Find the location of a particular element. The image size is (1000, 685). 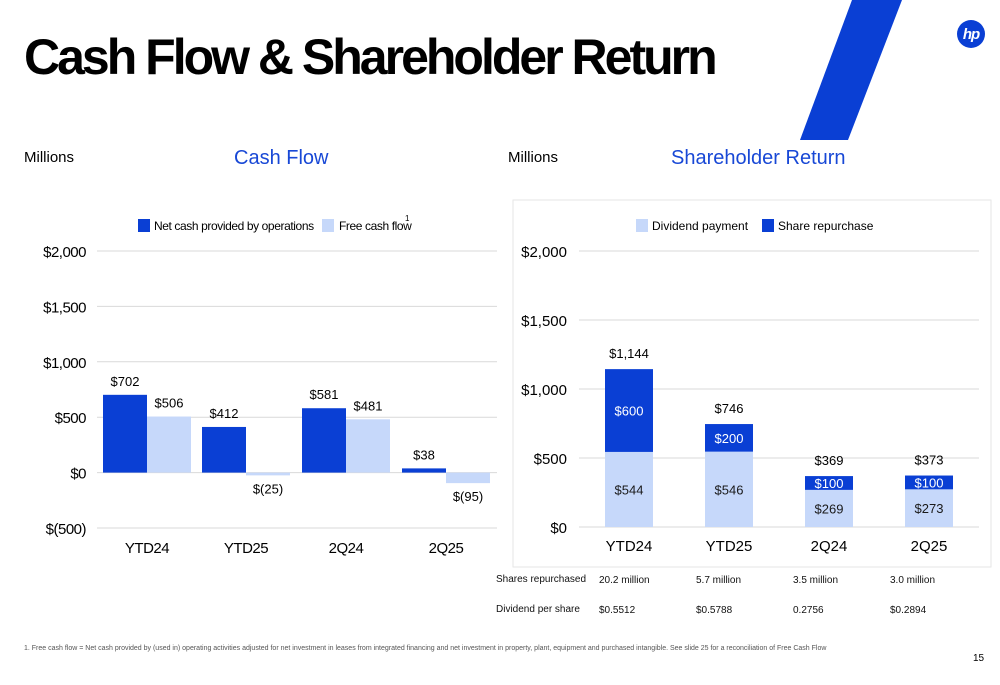

legend-swatch-dividend-payment is located at coordinates (642, 225).